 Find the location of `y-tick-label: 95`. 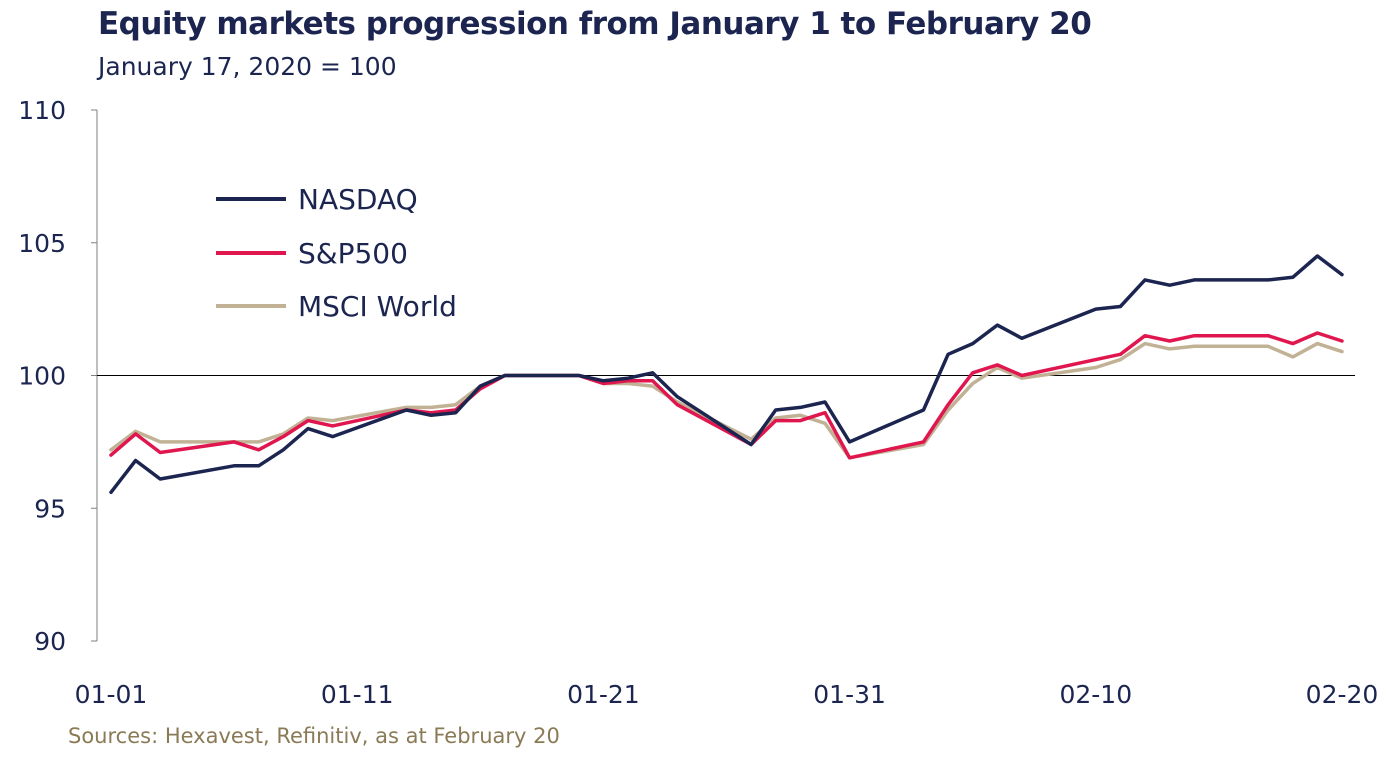

y-tick-label: 95 is located at coordinates (50, 508).